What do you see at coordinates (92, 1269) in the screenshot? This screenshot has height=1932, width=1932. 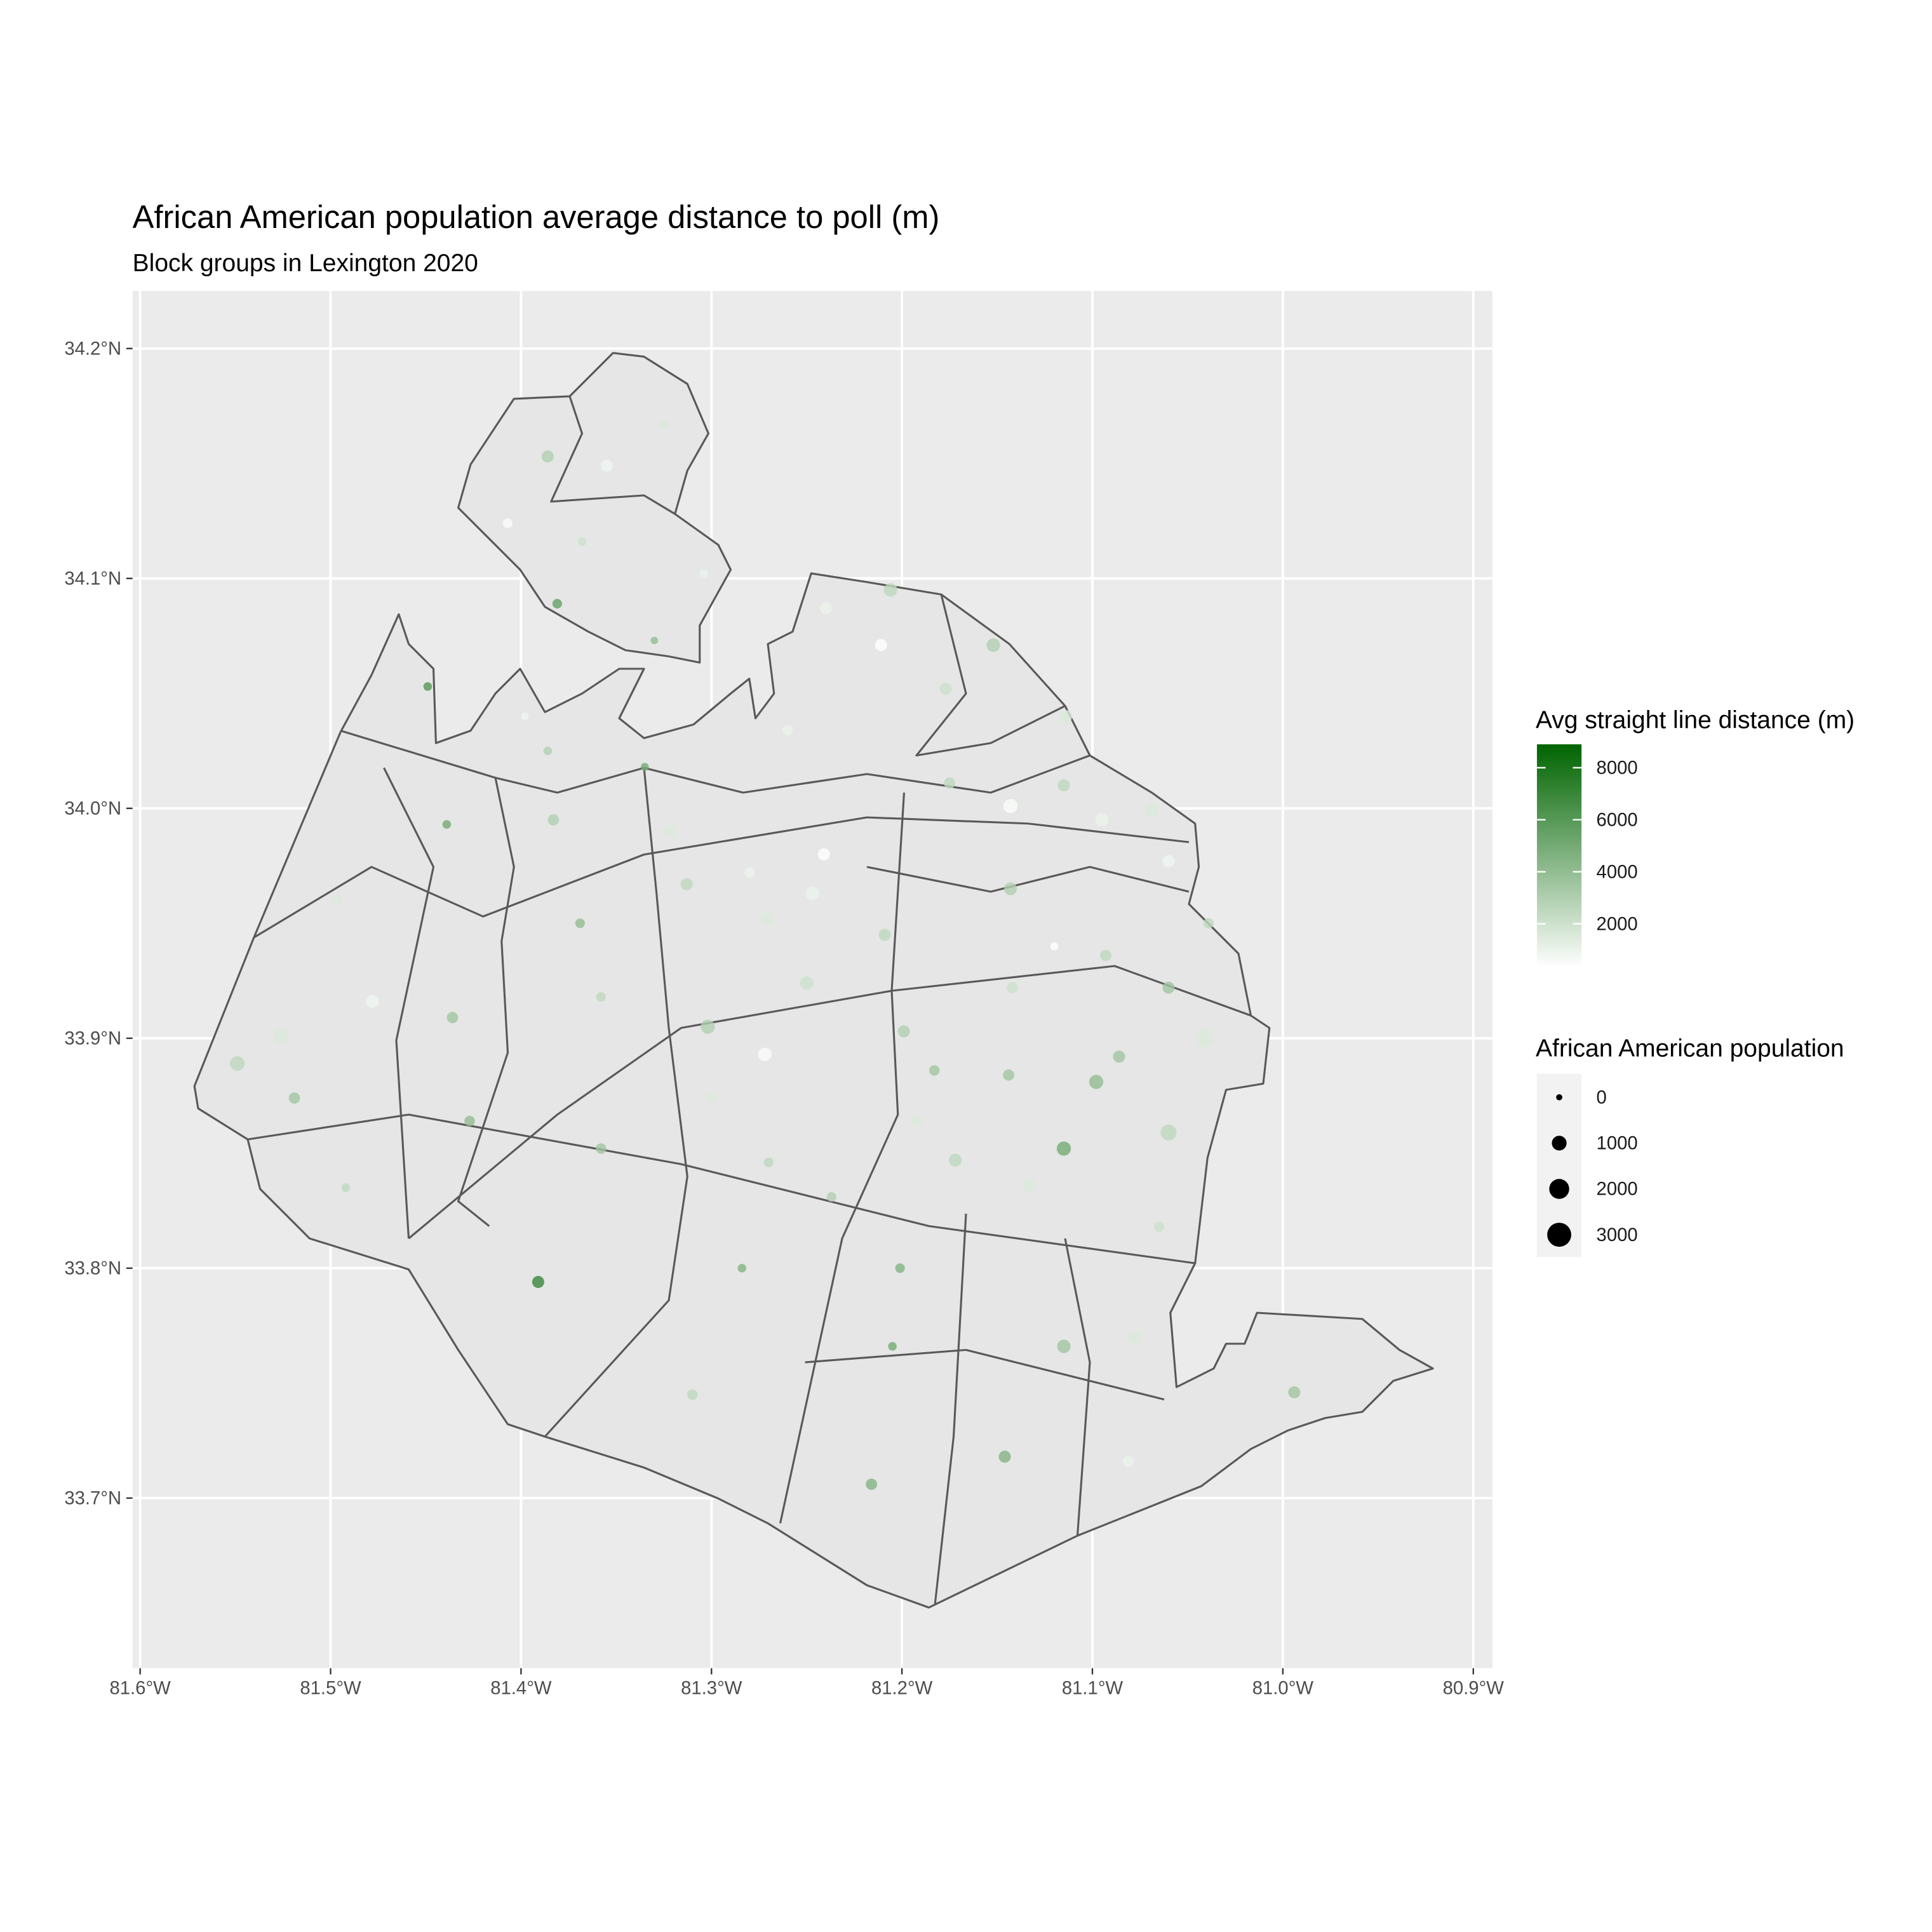 I see `y-tick-label: 33.8°N` at bounding box center [92, 1269].